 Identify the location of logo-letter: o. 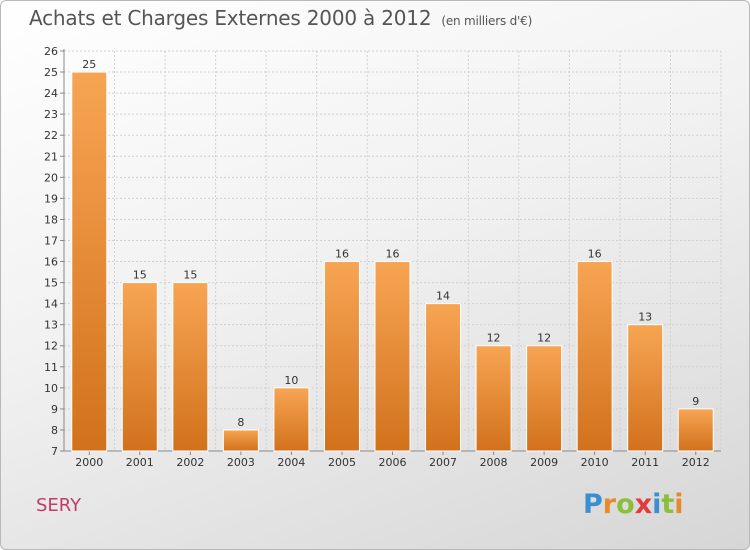
(625, 504).